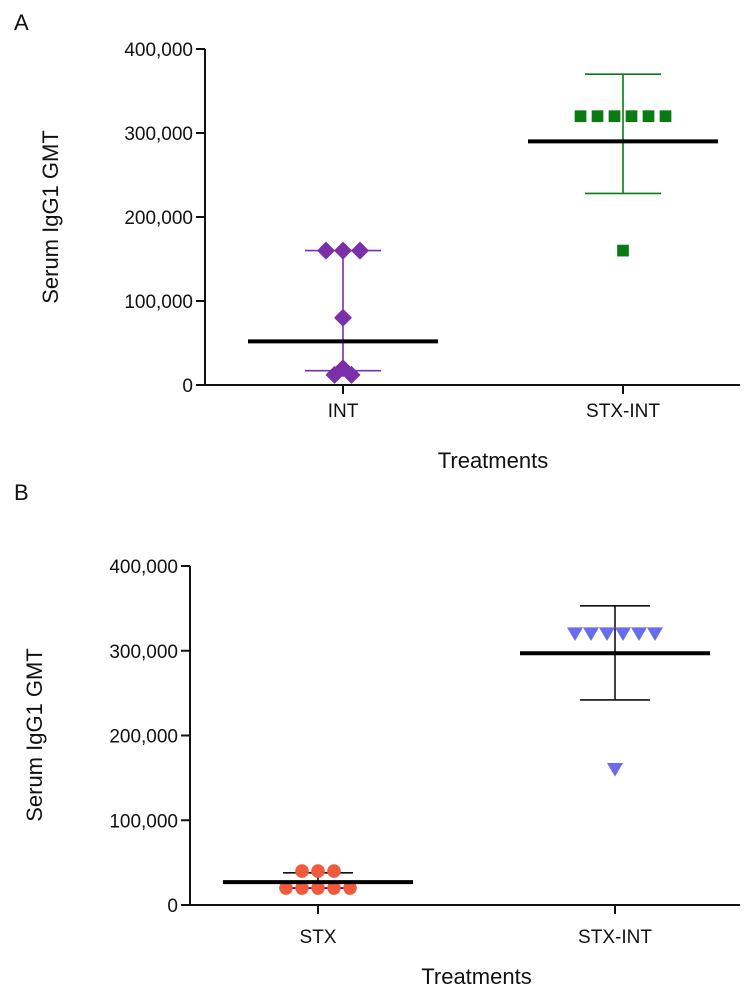  Describe the element at coordinates (21, 22) in the screenshot. I see `panel-letter-a: A` at that location.